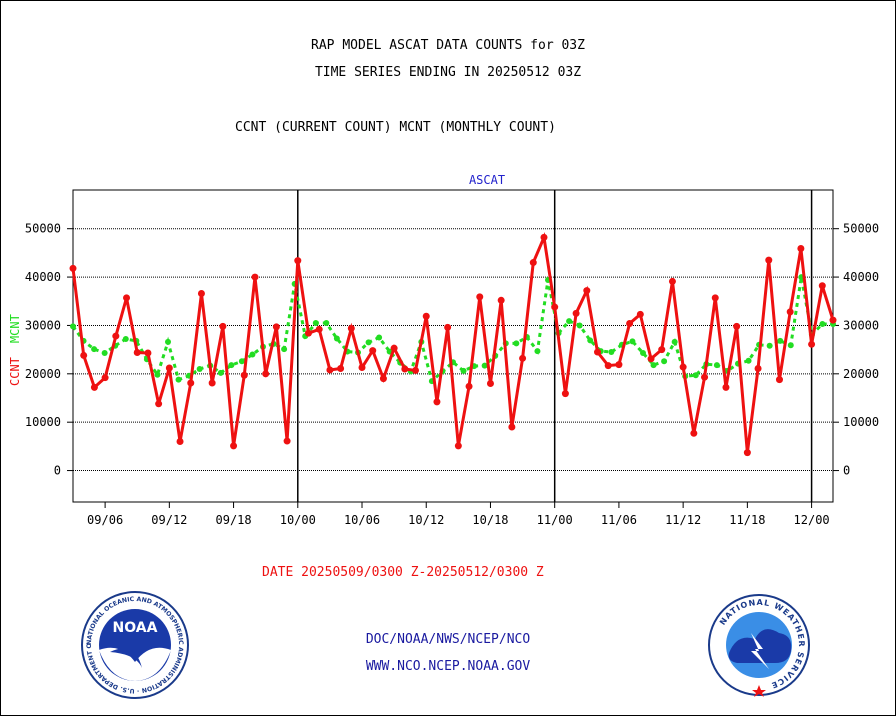  What do you see at coordinates (169, 520) in the screenshot?
I see `x-tick-label: 09/12` at bounding box center [169, 520].